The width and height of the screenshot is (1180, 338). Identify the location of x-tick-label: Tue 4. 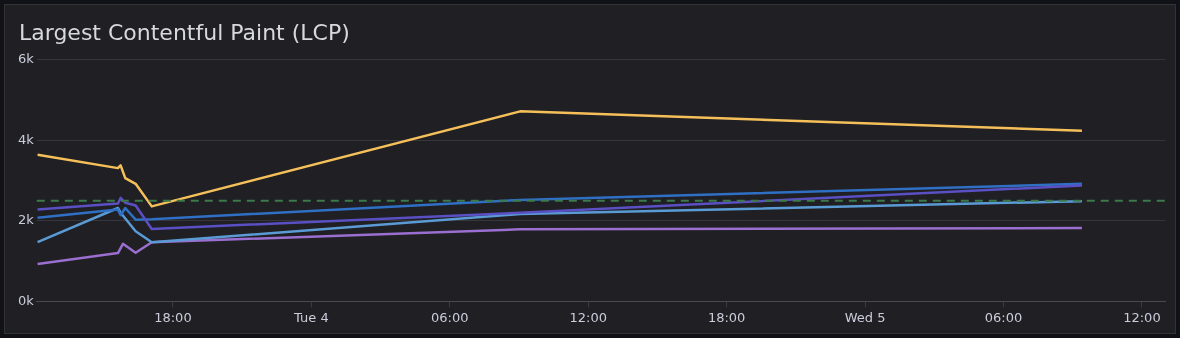
(311, 317).